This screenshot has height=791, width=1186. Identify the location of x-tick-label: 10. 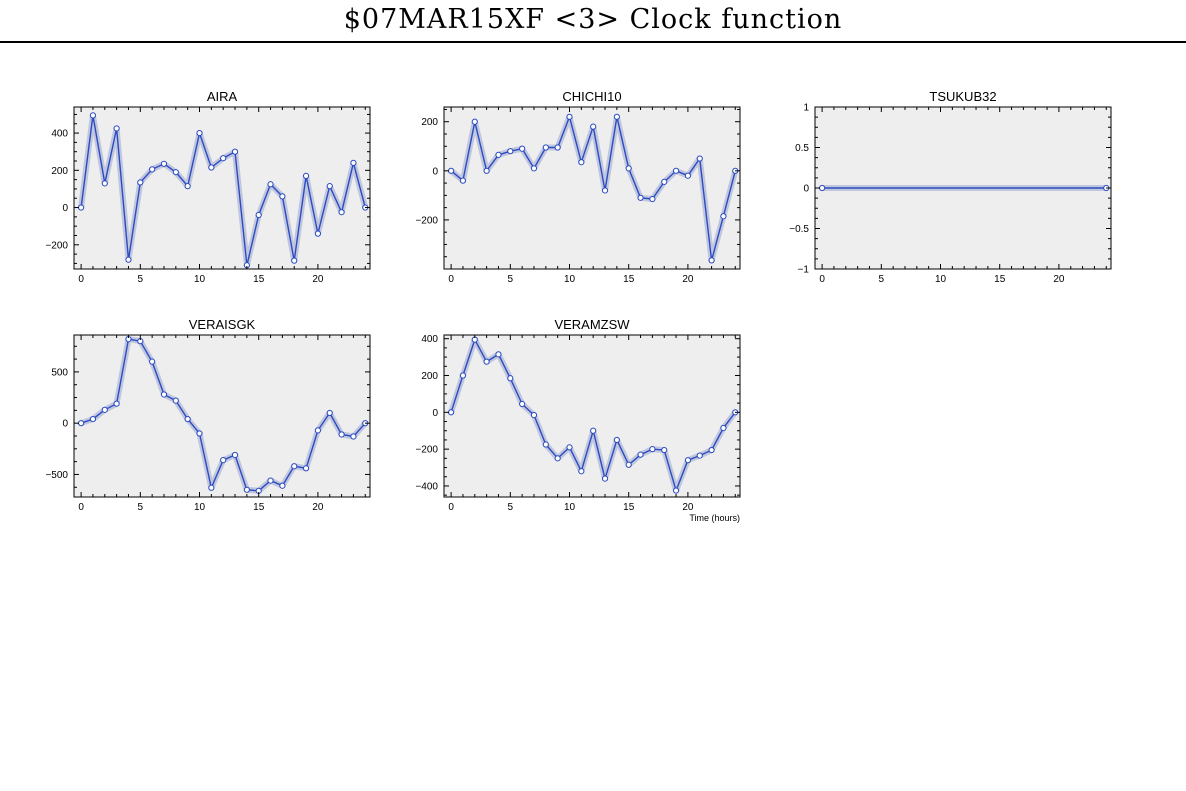
(941, 279).